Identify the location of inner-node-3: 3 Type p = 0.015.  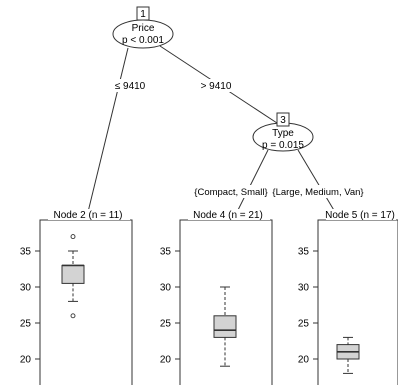
(283, 132).